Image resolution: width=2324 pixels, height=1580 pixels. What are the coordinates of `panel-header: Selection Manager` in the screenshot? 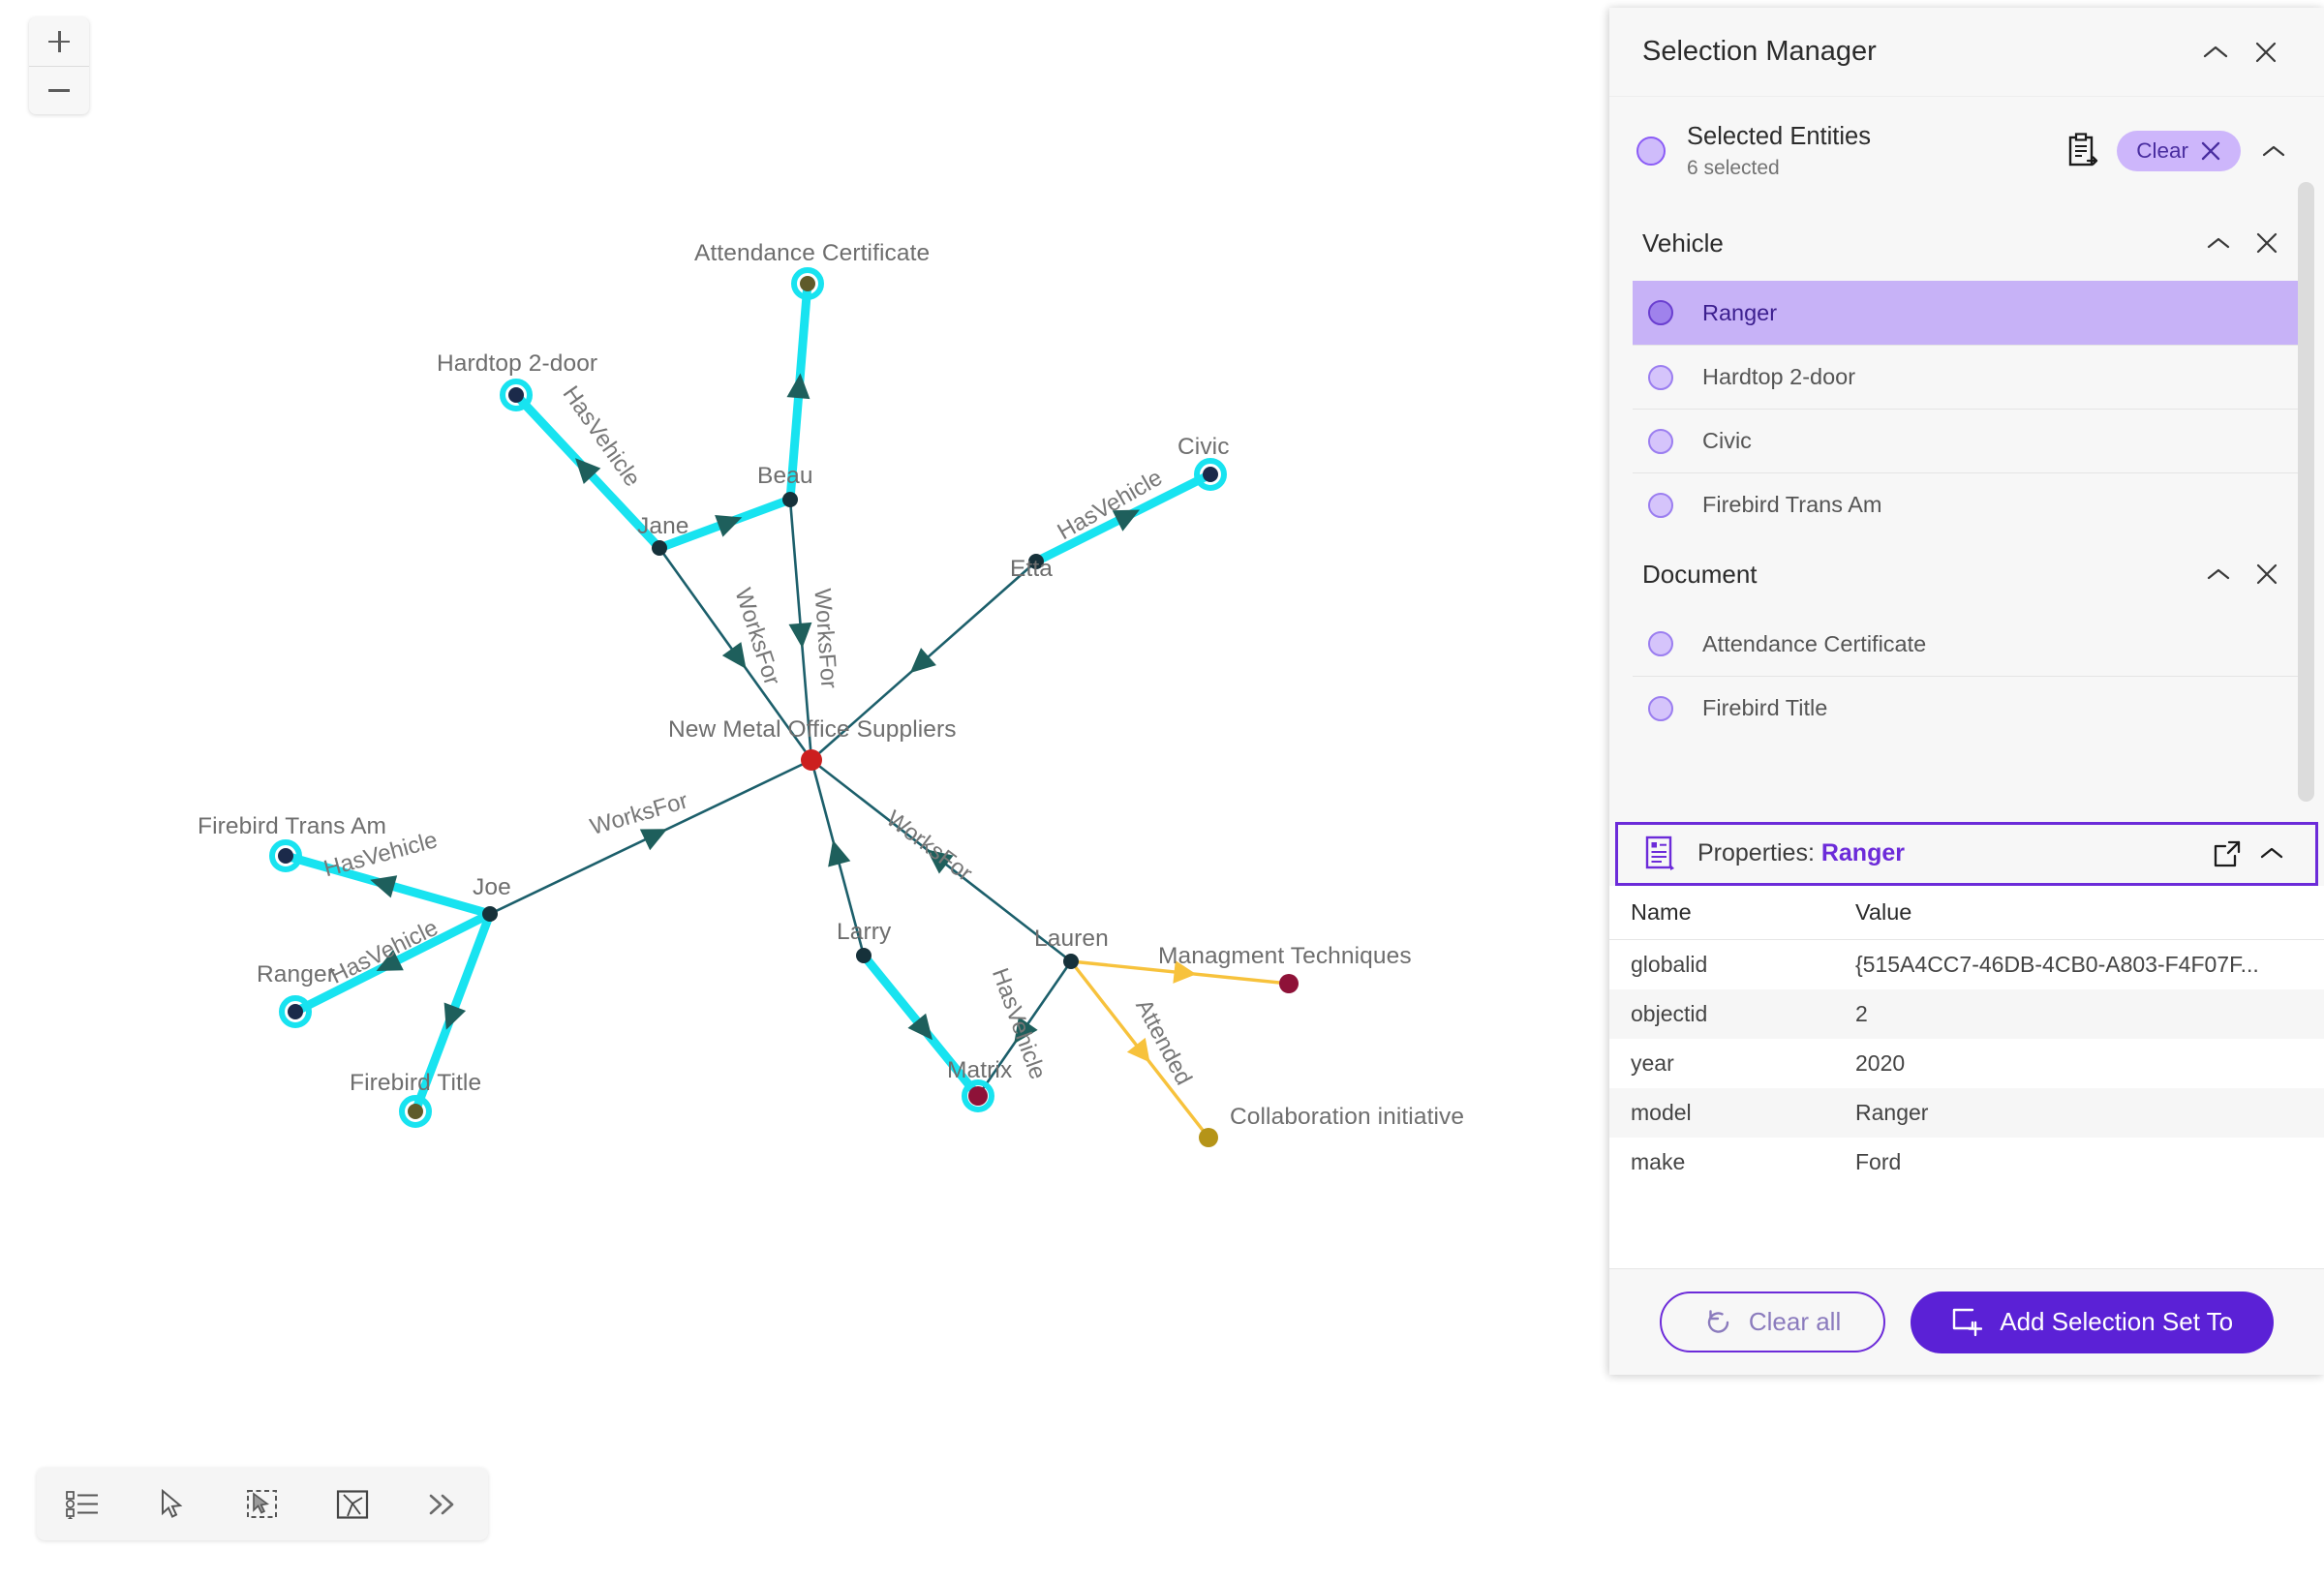 It's located at (1966, 52).